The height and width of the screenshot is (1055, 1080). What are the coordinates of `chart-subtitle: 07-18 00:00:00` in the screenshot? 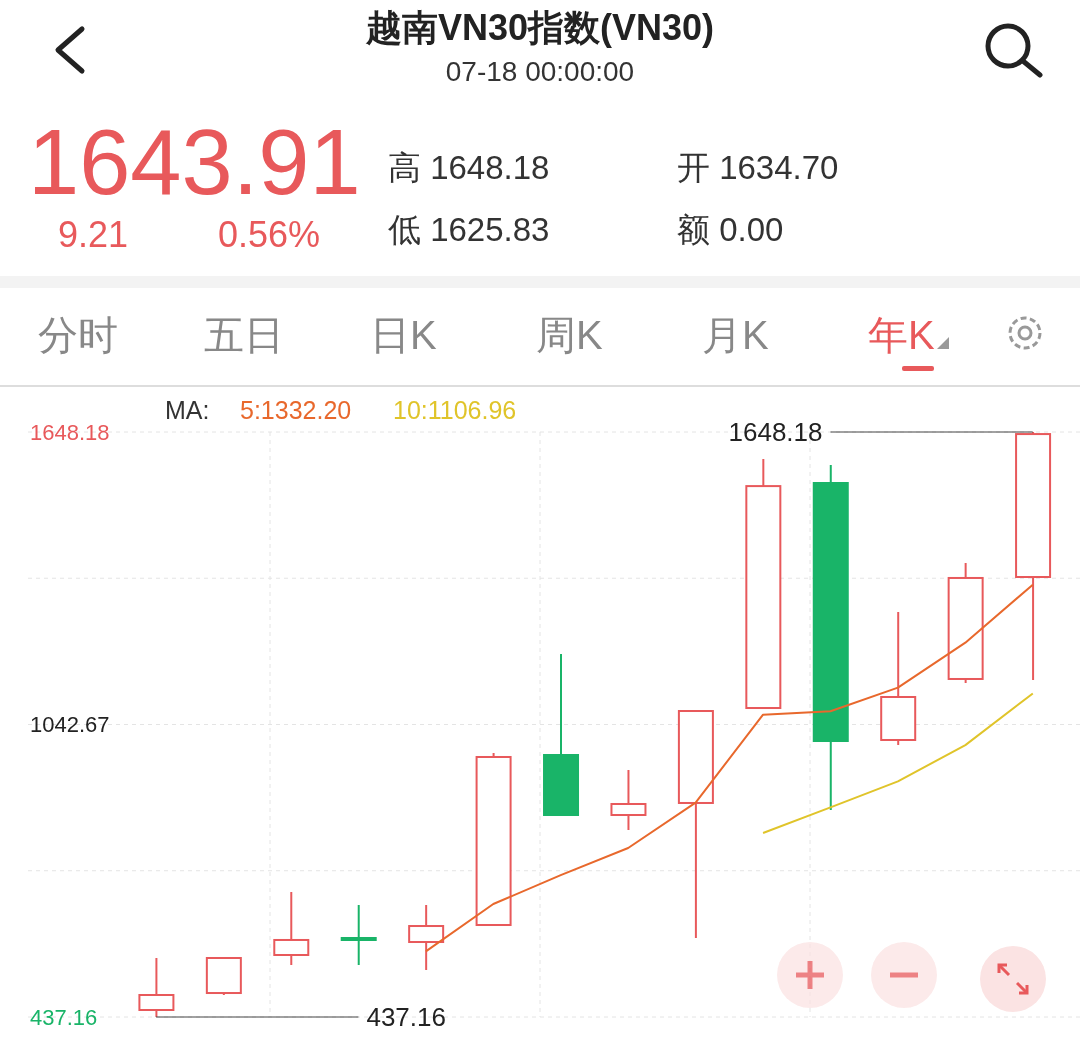 It's located at (540, 72).